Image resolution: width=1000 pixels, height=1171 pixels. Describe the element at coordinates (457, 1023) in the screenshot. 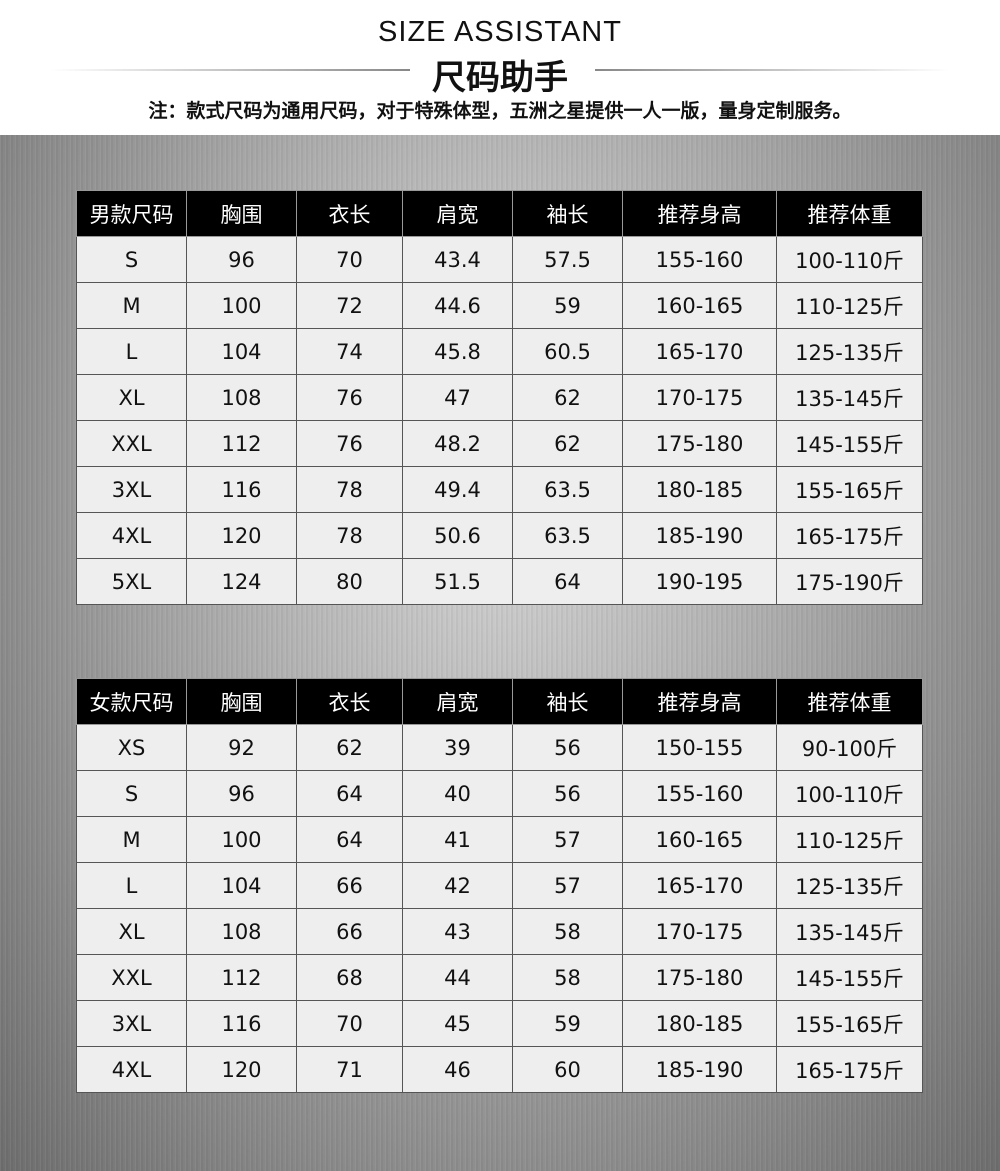

I see `table-cell: 45` at that location.